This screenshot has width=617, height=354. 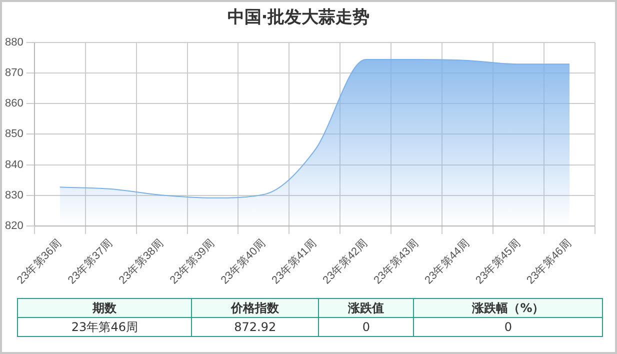 What do you see at coordinates (255, 327) in the screenshot?
I see `text: 872.92` at bounding box center [255, 327].